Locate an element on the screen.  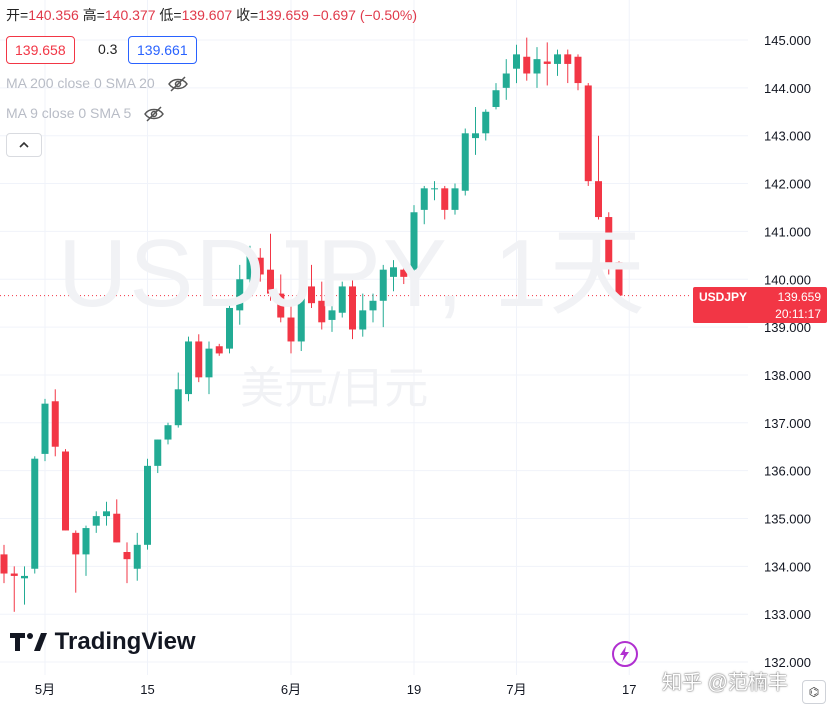
tradingview-logo-icon is located at coordinates (28, 642).